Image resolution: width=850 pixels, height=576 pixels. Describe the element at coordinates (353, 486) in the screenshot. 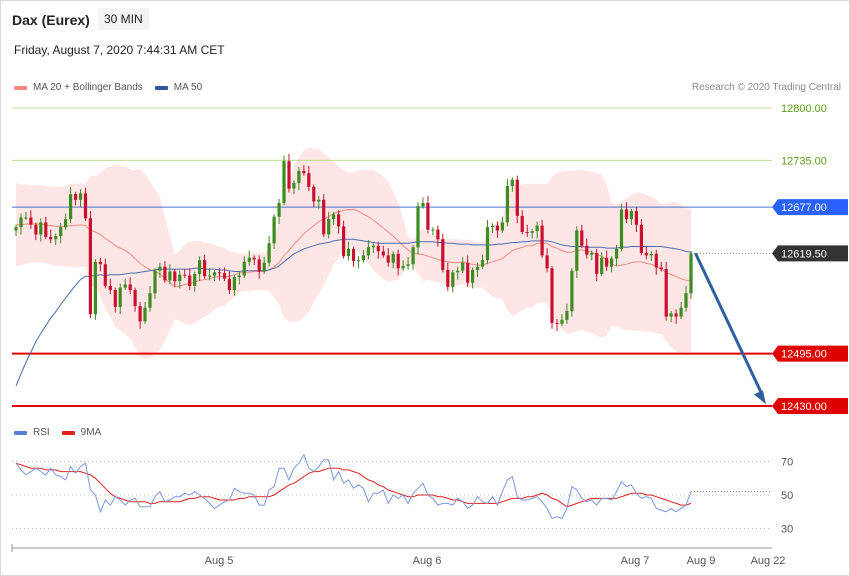

I see `rsi-line` at that location.